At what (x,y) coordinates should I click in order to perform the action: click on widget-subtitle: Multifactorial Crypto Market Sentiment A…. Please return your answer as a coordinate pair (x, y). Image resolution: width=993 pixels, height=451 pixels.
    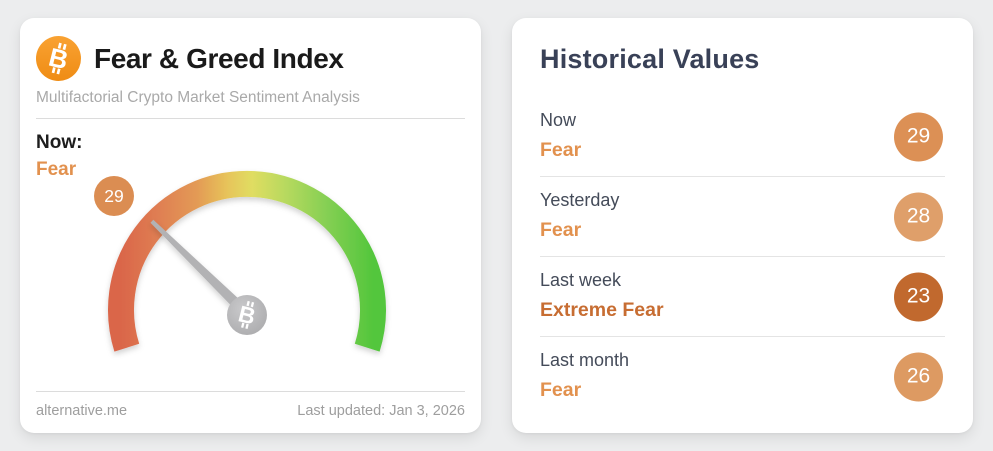
    Looking at the image, I should click on (198, 97).